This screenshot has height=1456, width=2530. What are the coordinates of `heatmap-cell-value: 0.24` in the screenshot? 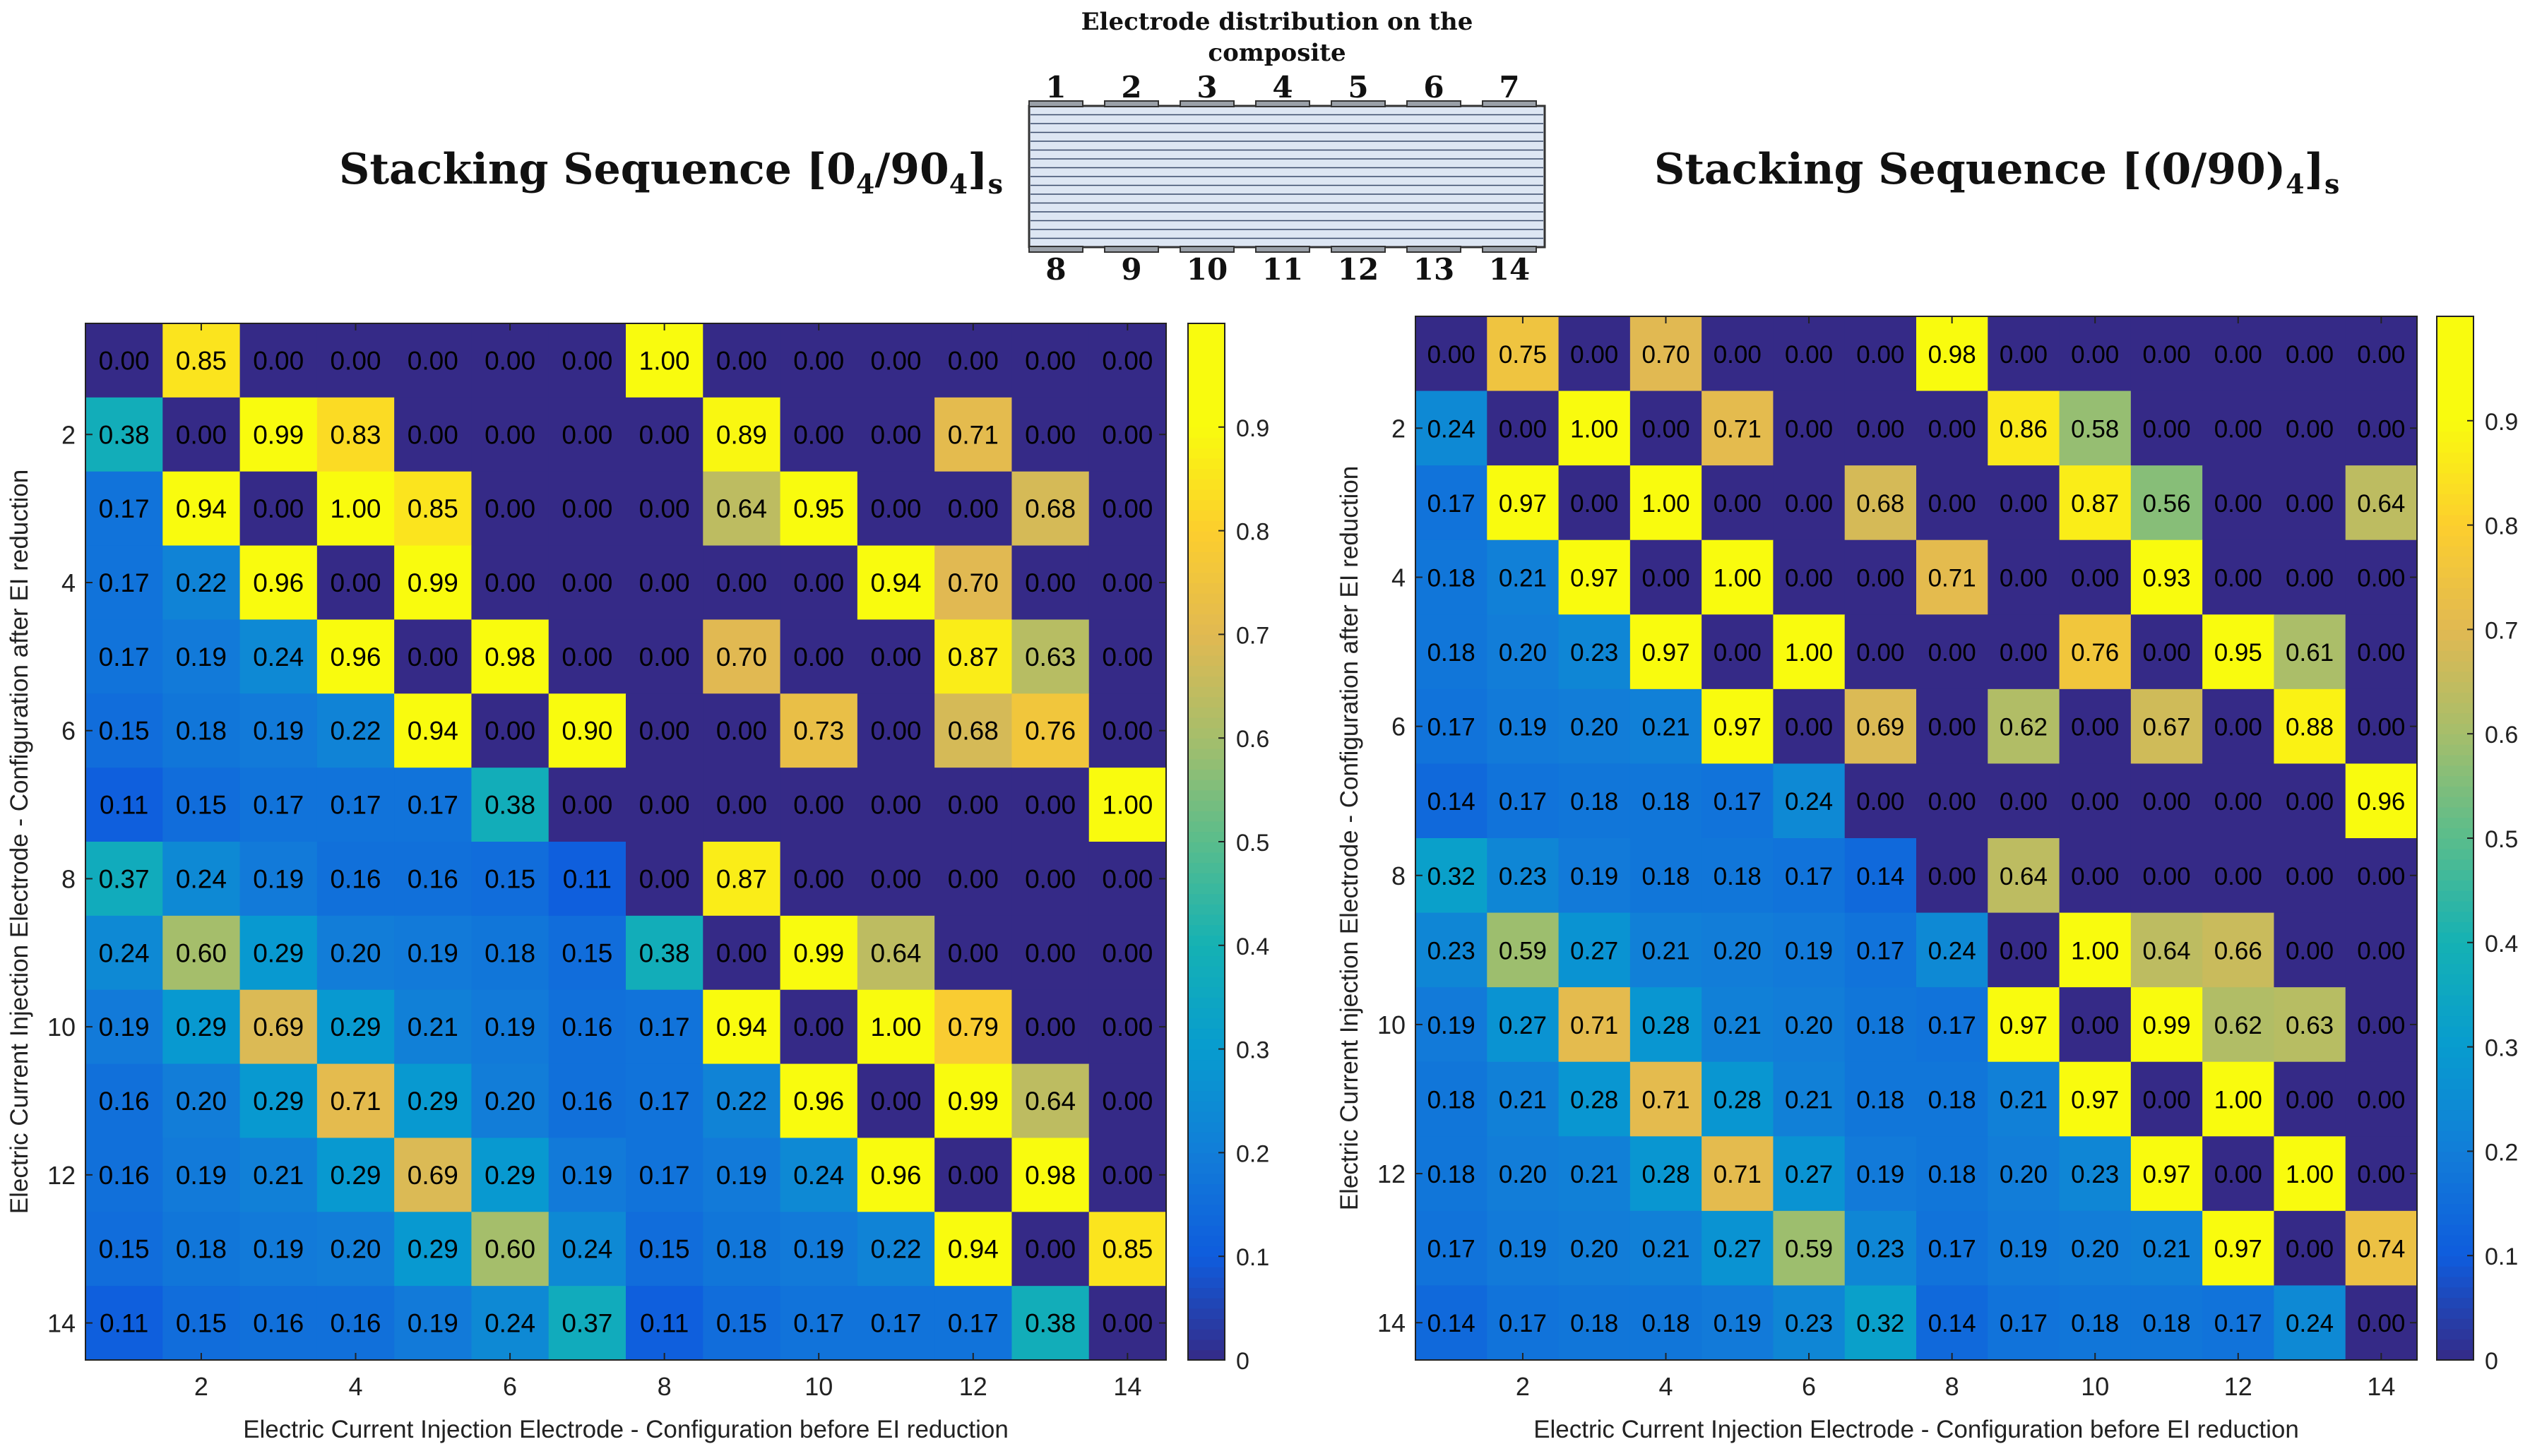 It's located at (510, 1323).